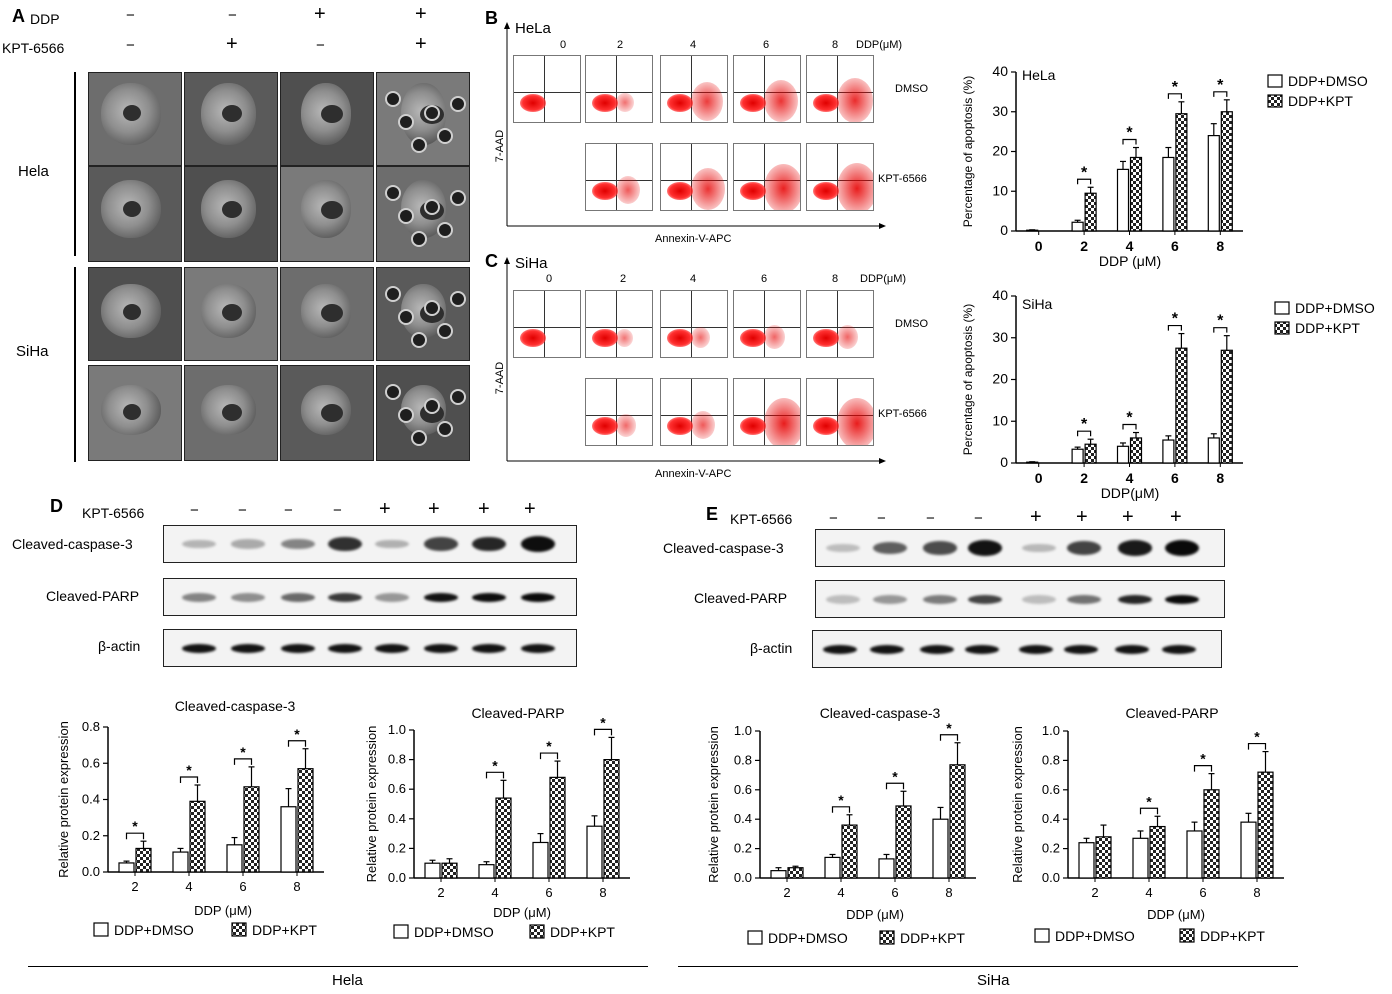 The image size is (1392, 994). I want to click on e-row-actin: β-actin, so click(771, 648).